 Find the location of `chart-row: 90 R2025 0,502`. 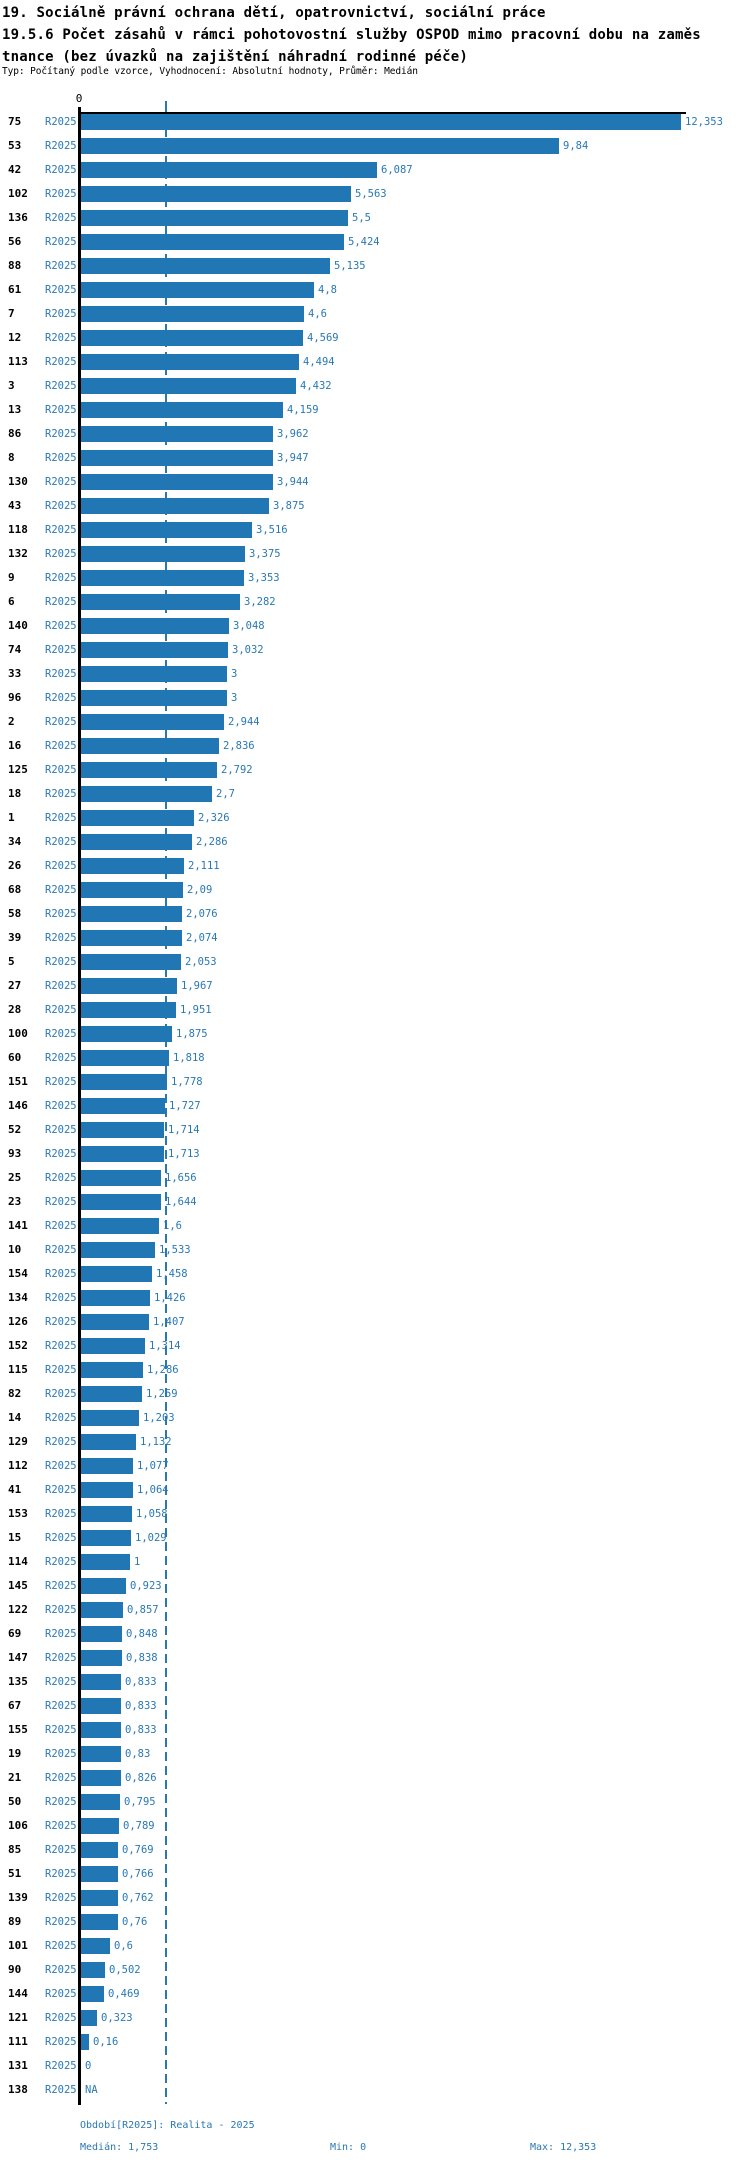

chart-row: 90 R2025 0,502 is located at coordinates (375, 1970).